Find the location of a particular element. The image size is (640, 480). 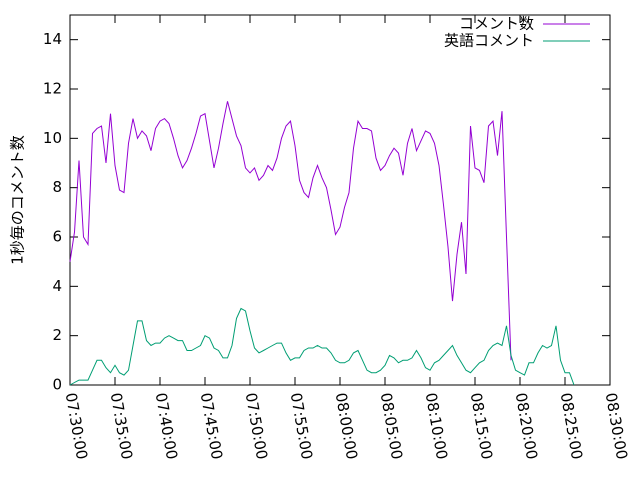

y-tick-label: 8 is located at coordinates (57, 187).